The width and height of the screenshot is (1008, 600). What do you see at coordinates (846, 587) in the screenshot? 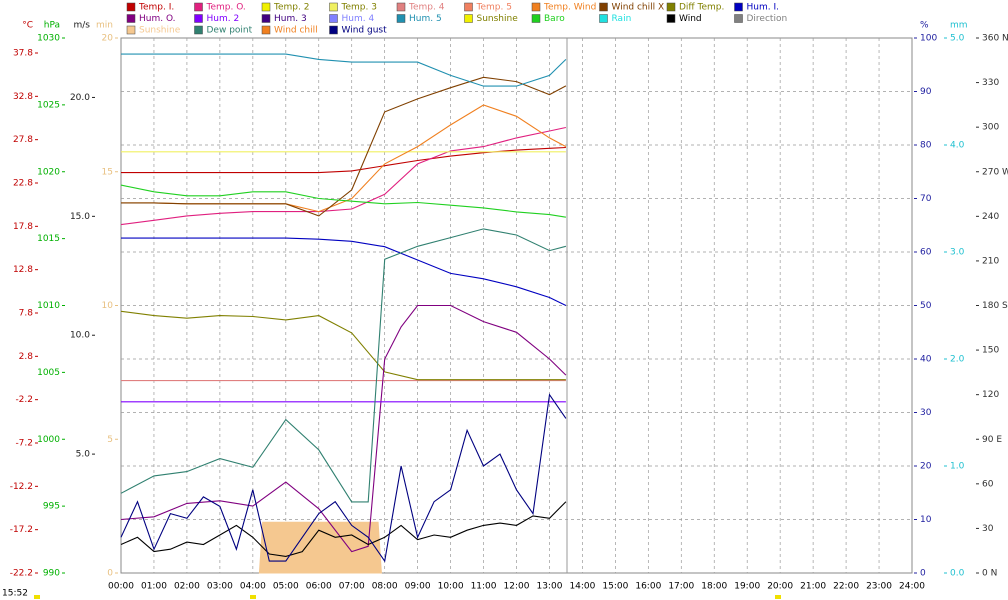
I see `x-tick-label: 22:00` at bounding box center [846, 587].